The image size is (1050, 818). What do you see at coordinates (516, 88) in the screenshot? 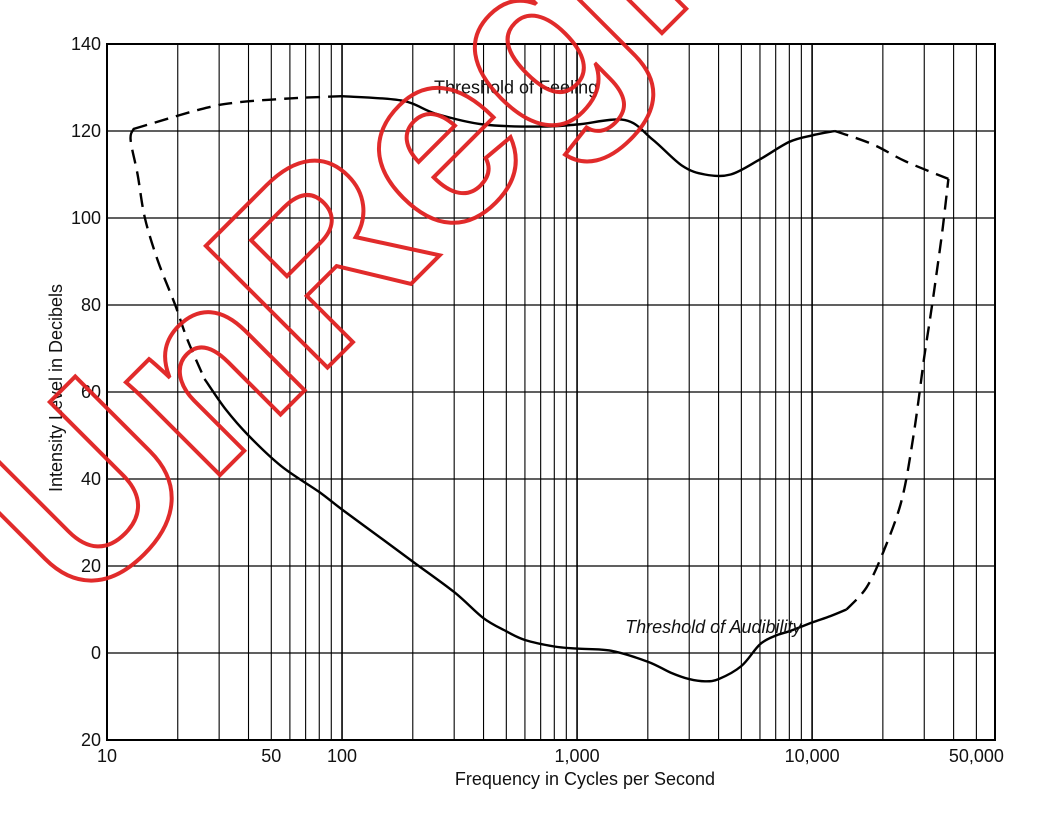
I see `threshold-of-feeling-label: Threshold of Feeling` at bounding box center [516, 88].